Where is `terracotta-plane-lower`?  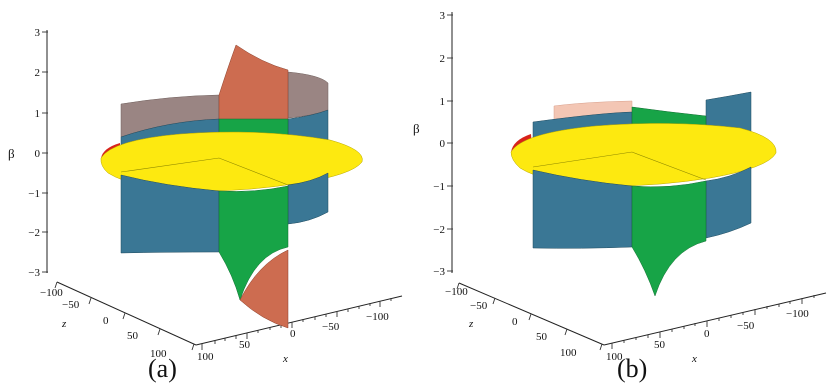
terracotta-plane-lower is located at coordinates (264, 289).